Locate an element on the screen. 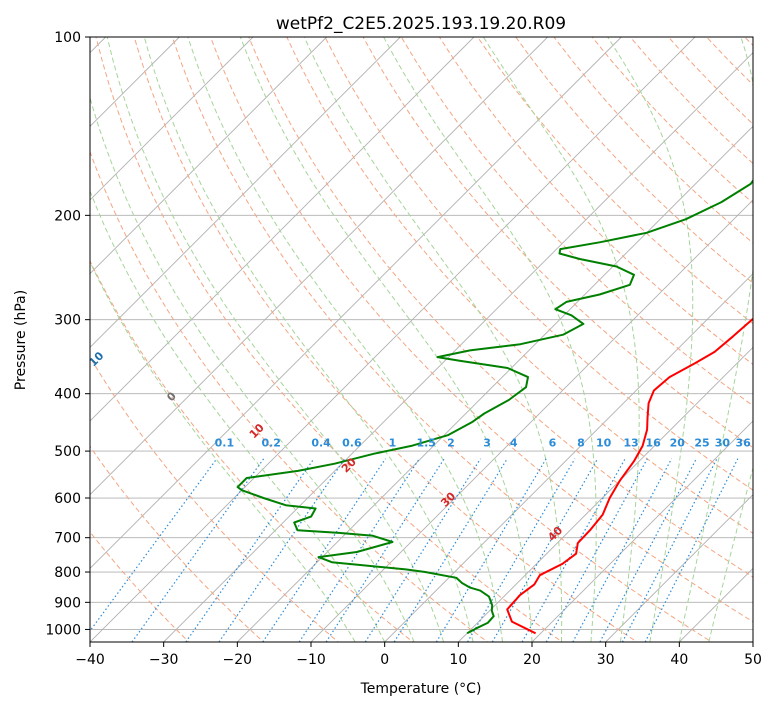  mixing-ratio-label: 10 is located at coordinates (604, 443).